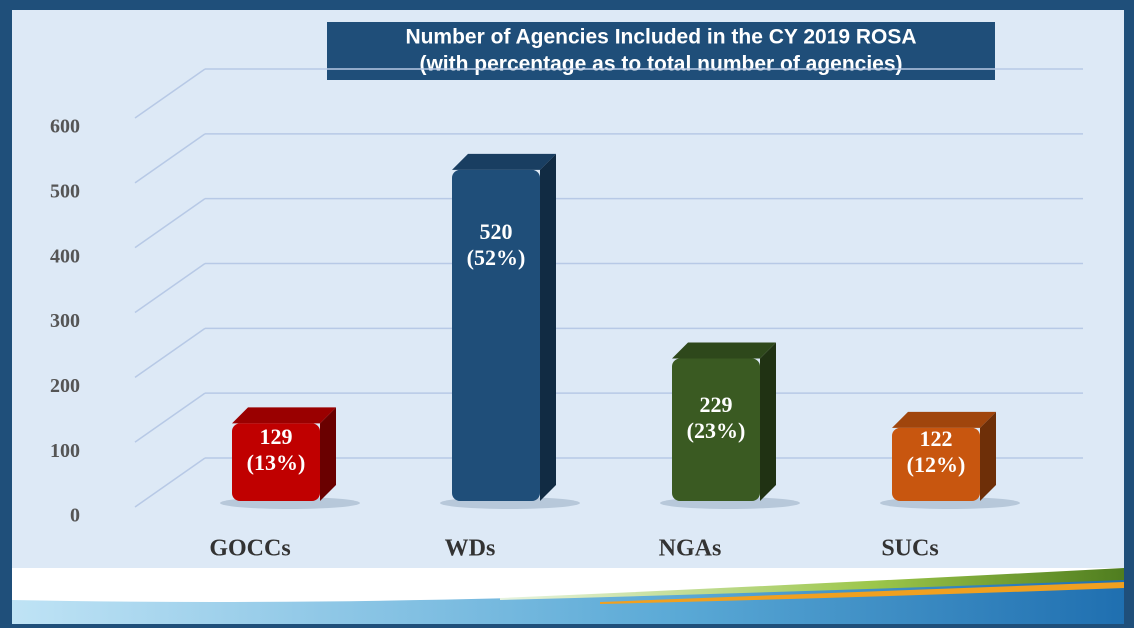 The height and width of the screenshot is (628, 1134). I want to click on x-tick-label: NGAs, so click(690, 549).